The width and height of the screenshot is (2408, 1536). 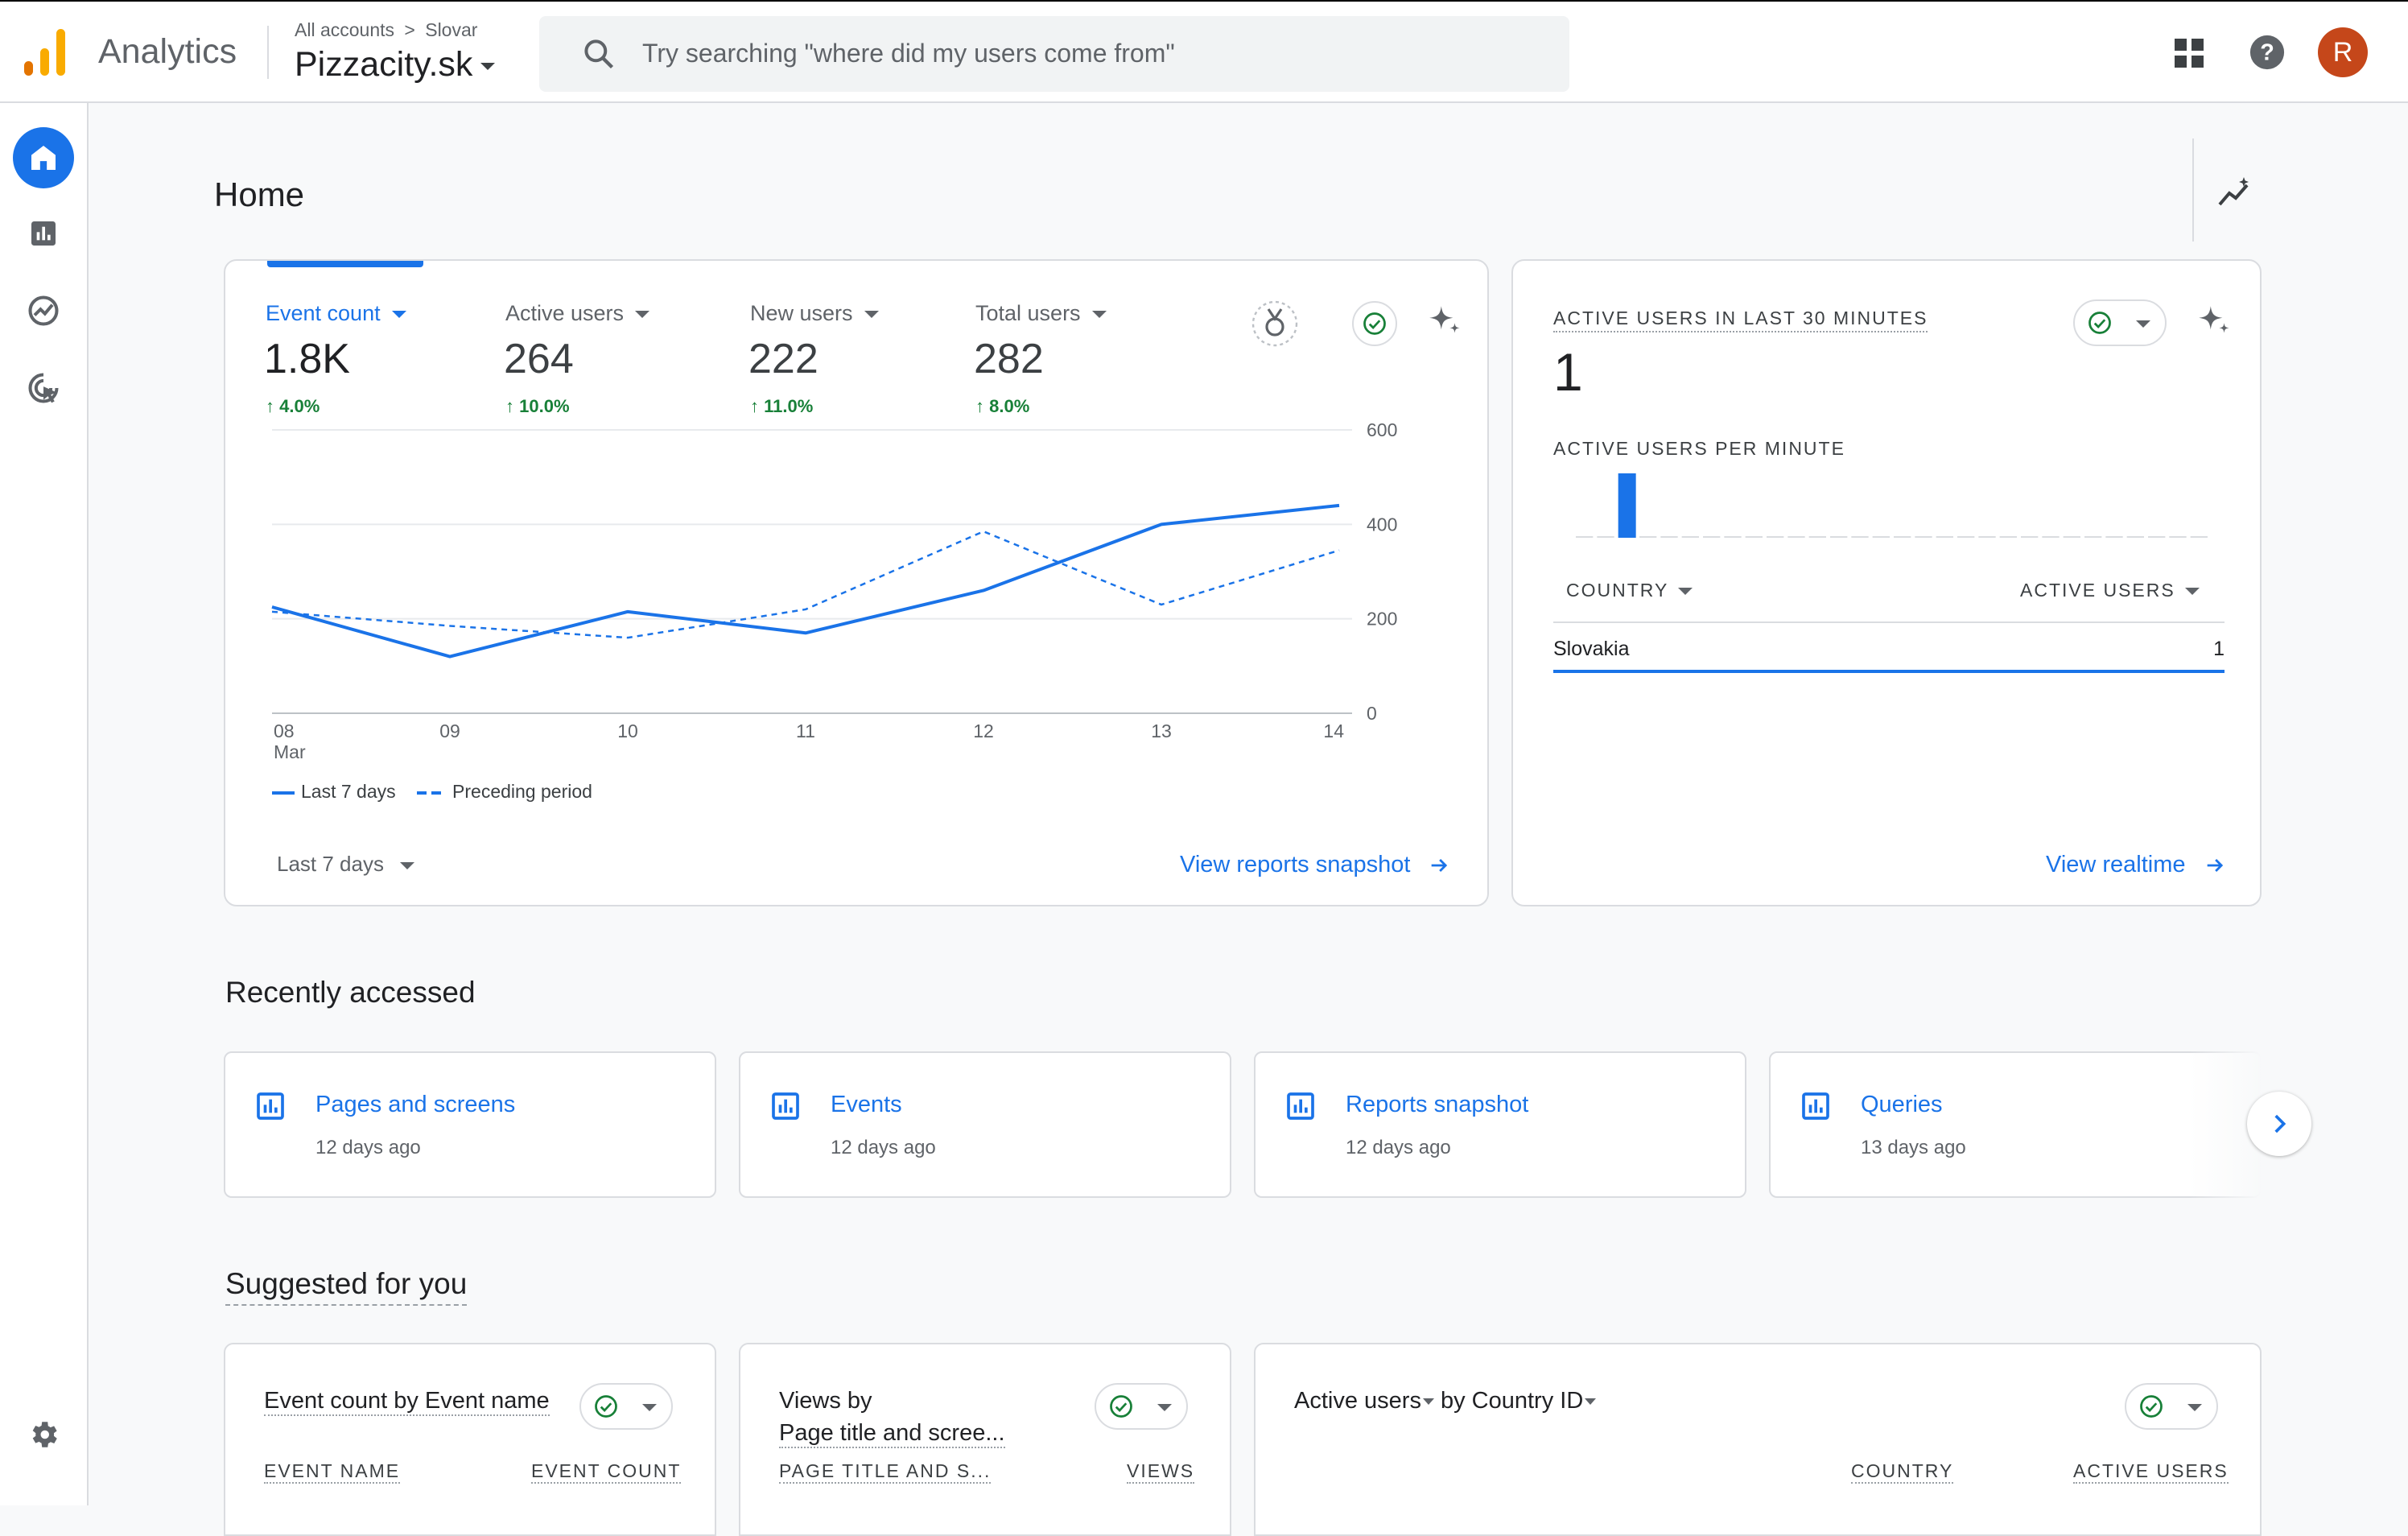 What do you see at coordinates (1500, 1124) in the screenshot?
I see `recent-card-reports-snapshot: Reports snapshot 12 days ago` at bounding box center [1500, 1124].